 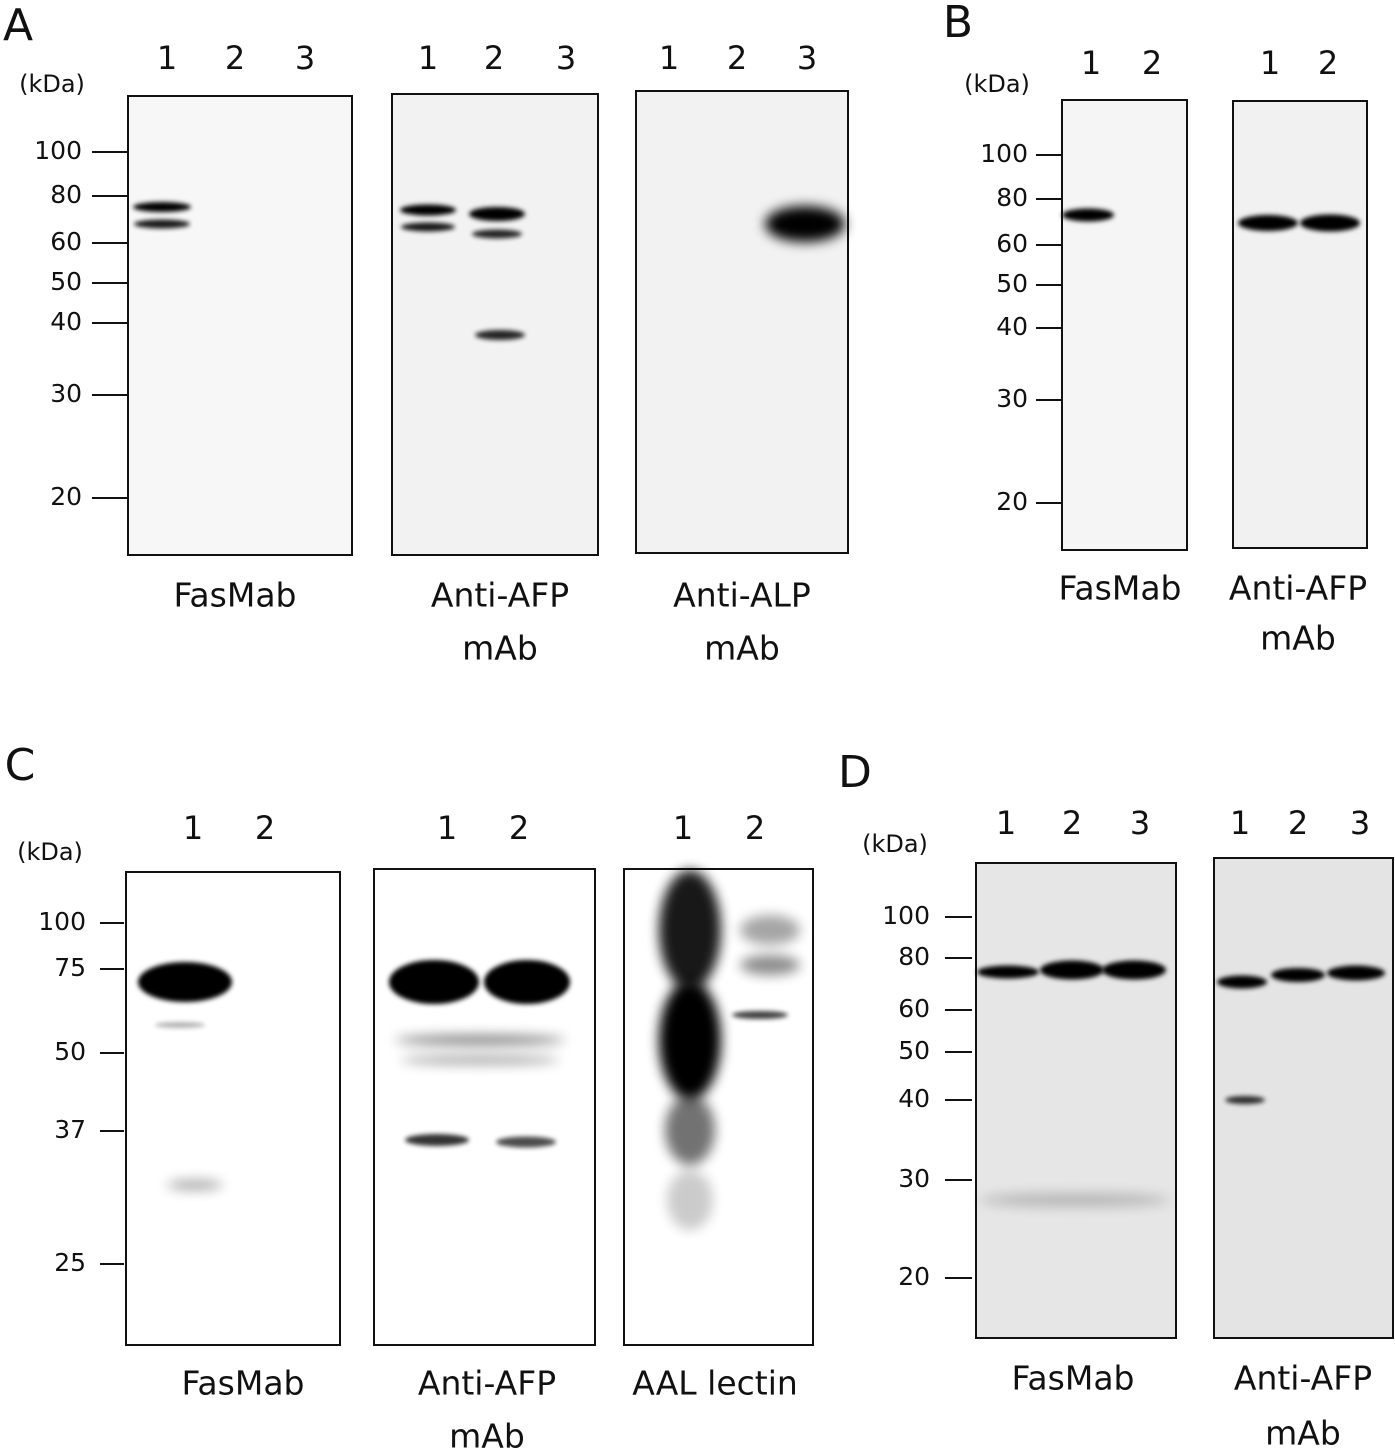 I want to click on panel-letter: A, so click(x=18, y=25).